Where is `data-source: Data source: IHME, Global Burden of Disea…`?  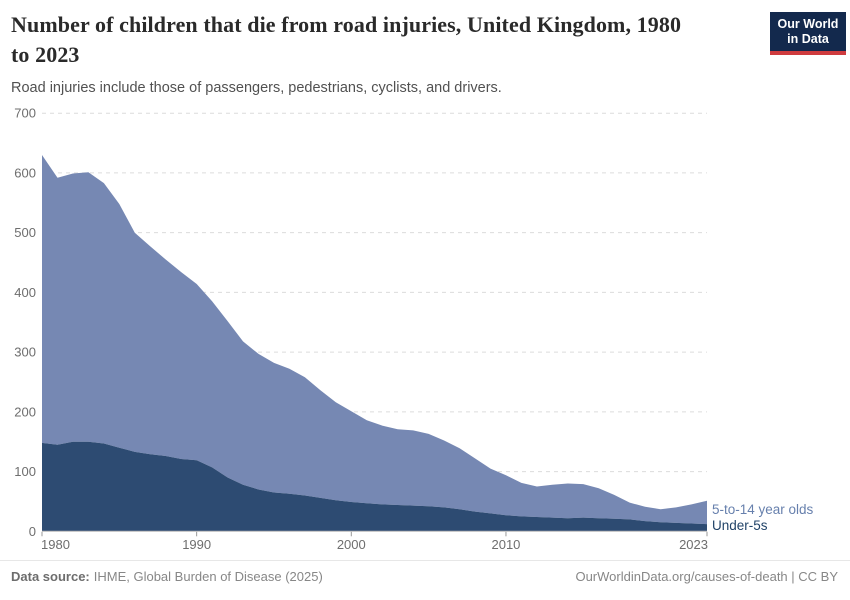 data-source: Data source: IHME, Global Burden of Disea… is located at coordinates (167, 576).